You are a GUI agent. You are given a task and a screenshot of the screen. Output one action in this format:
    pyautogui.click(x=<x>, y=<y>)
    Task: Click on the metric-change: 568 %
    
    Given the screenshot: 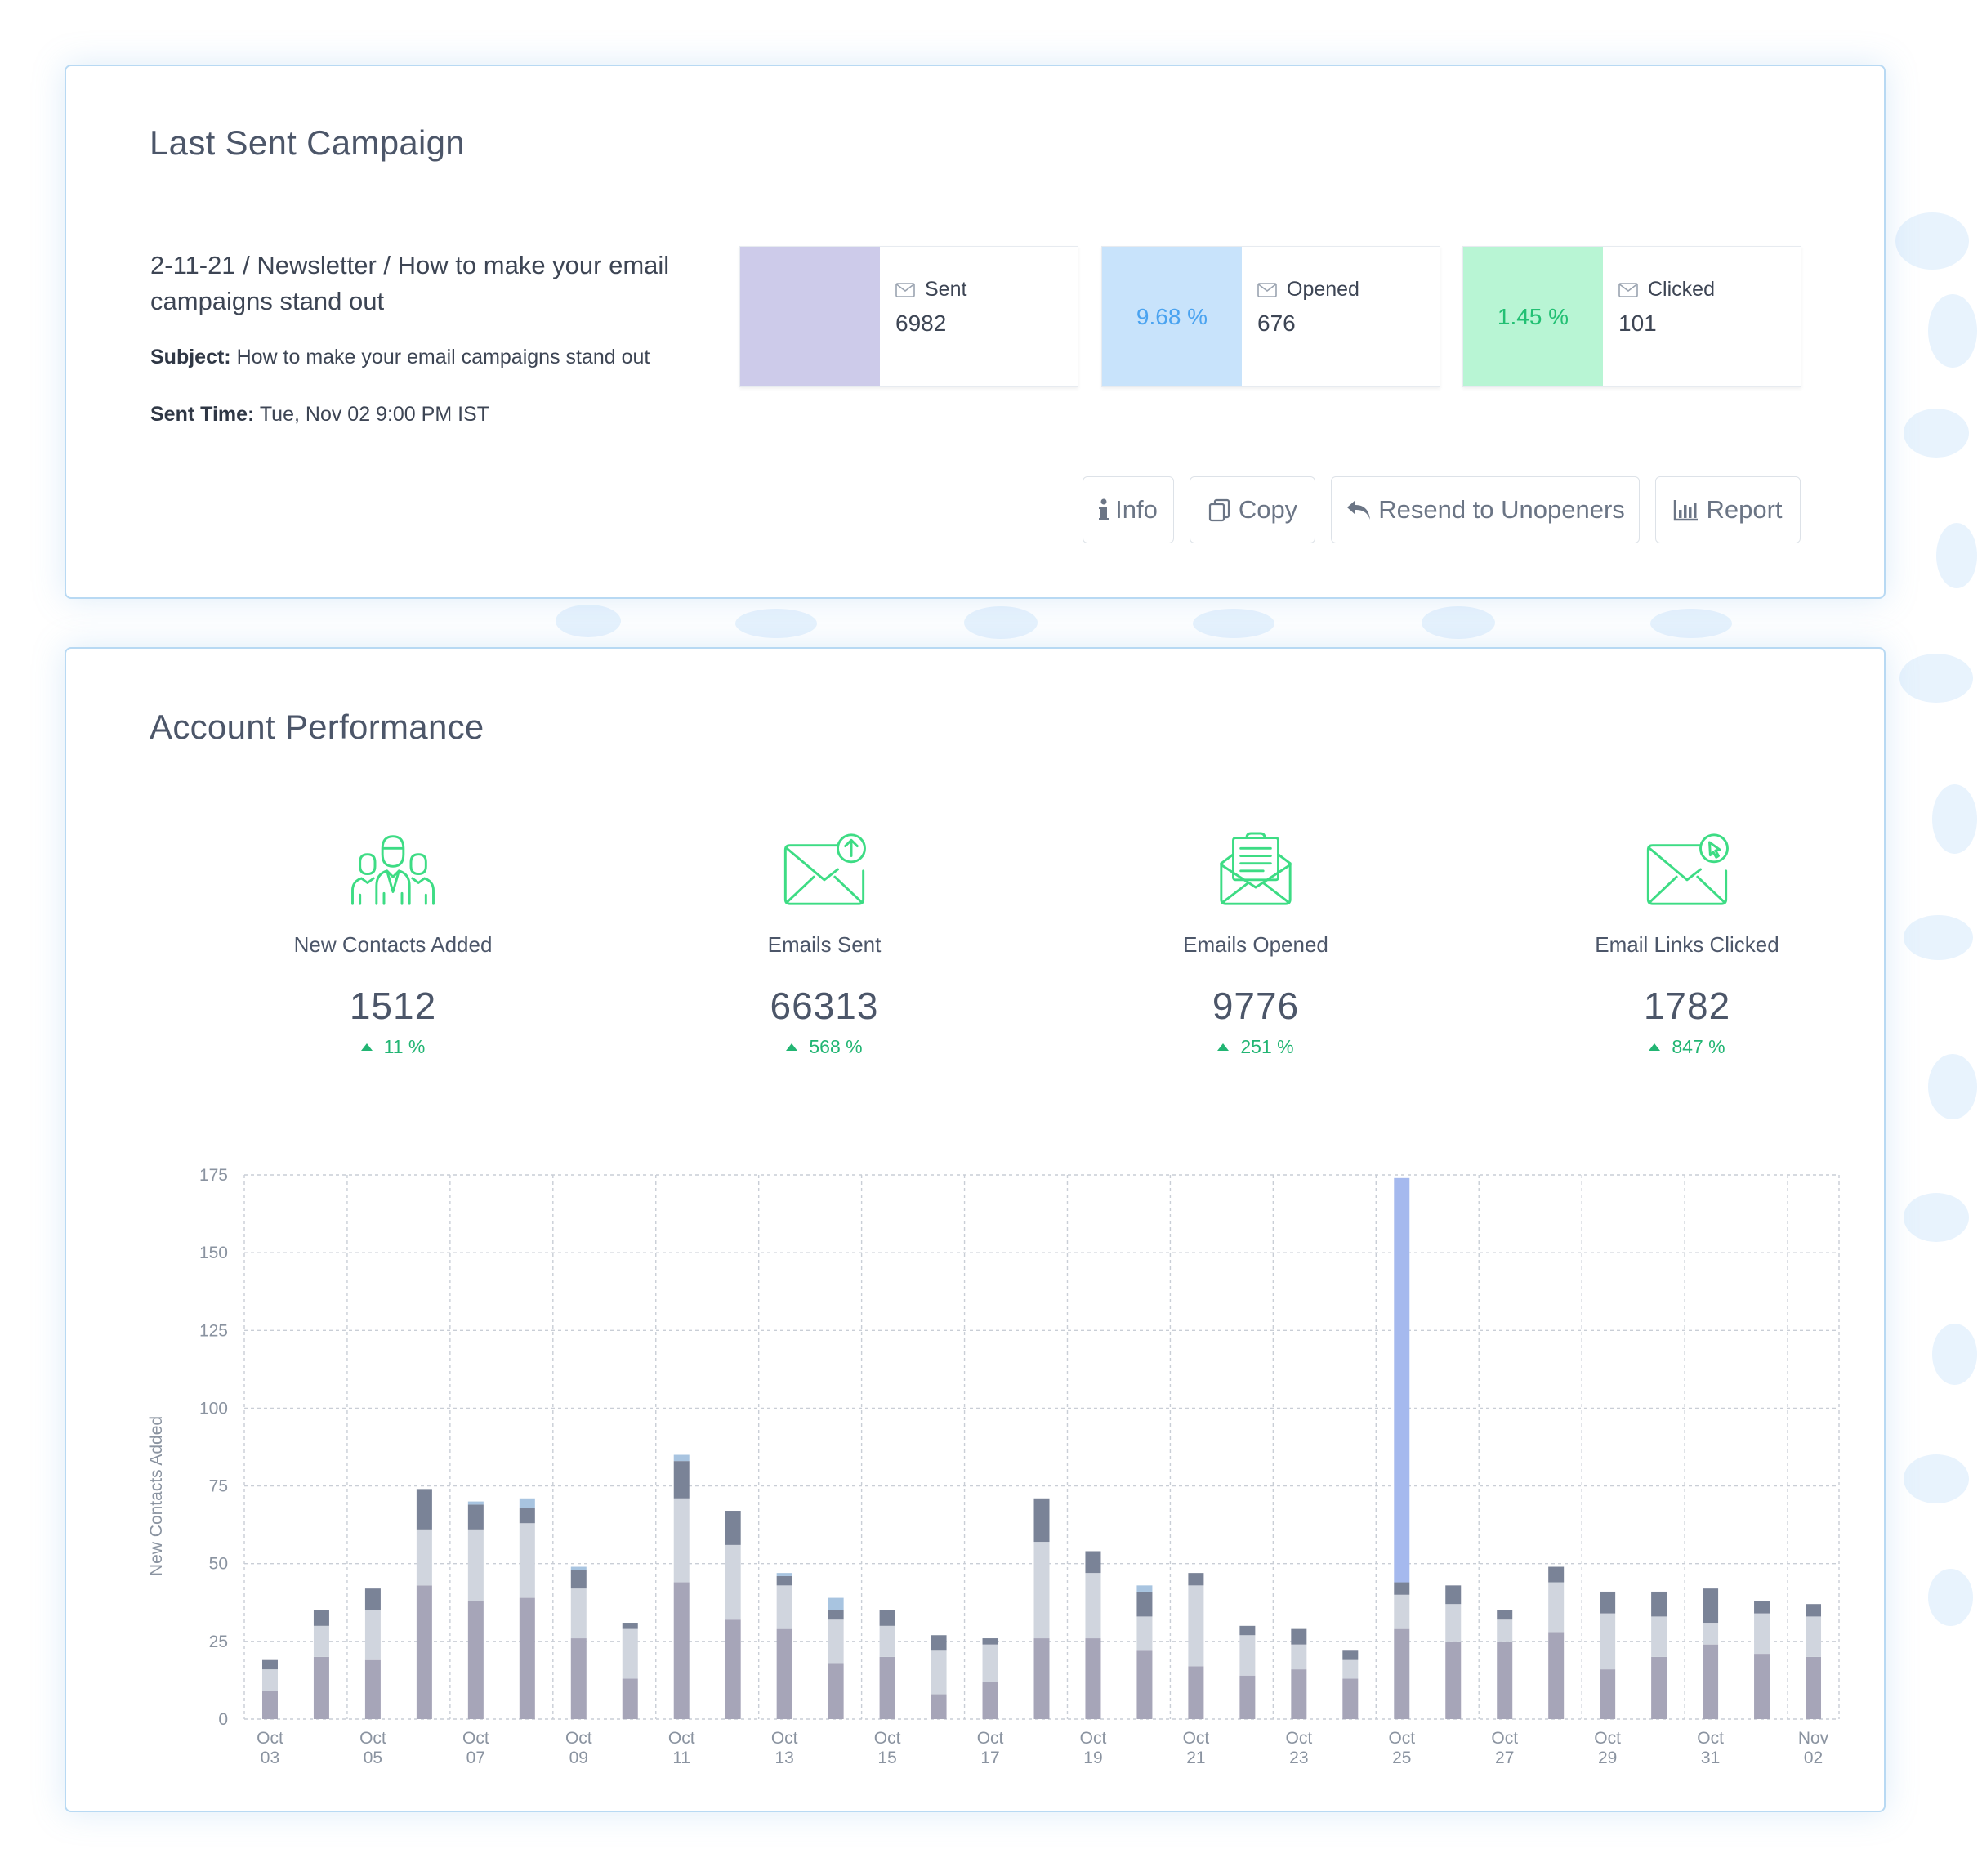 What is the action you would take?
    pyautogui.click(x=825, y=1047)
    